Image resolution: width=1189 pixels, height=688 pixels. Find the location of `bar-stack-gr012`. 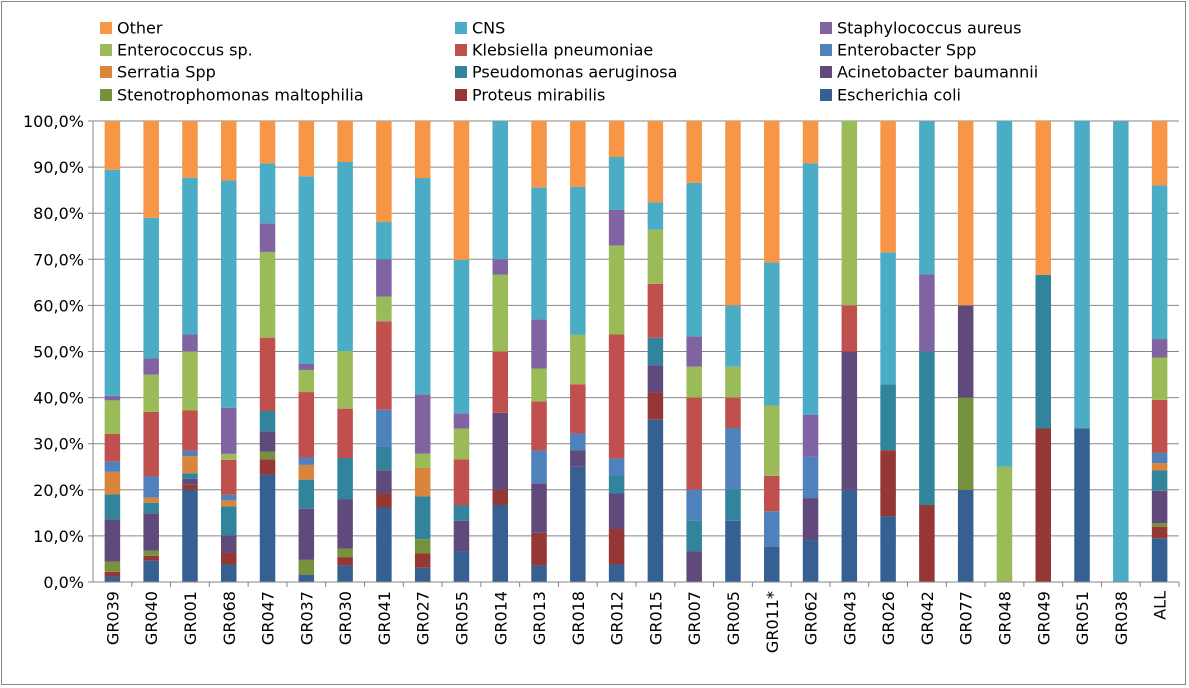

bar-stack-gr012 is located at coordinates (616, 351).